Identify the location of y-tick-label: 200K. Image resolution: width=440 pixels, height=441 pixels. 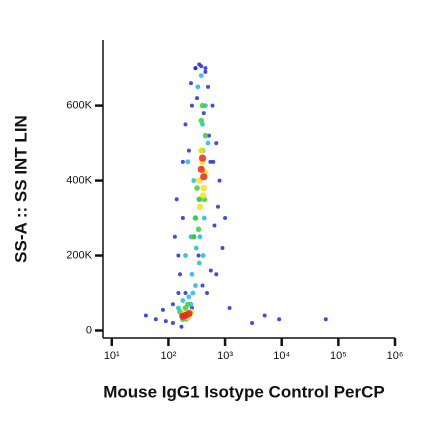
(79, 255).